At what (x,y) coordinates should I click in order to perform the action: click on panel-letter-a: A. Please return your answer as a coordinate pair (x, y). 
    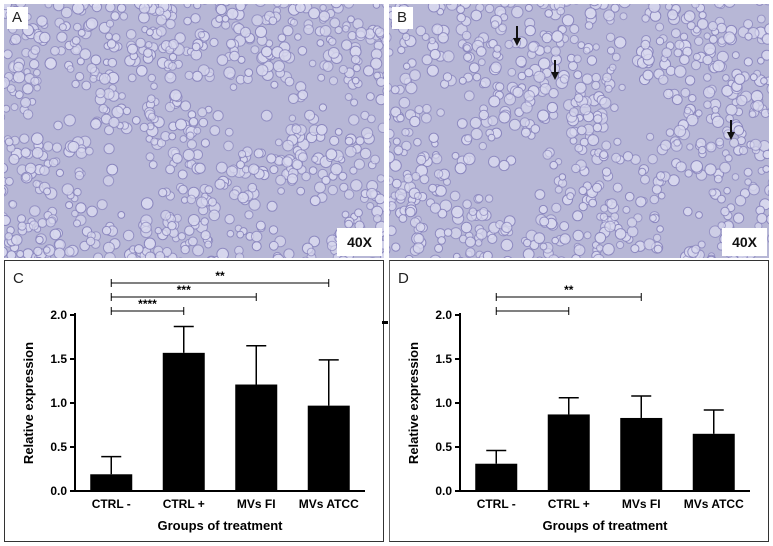
    Looking at the image, I should click on (18, 18).